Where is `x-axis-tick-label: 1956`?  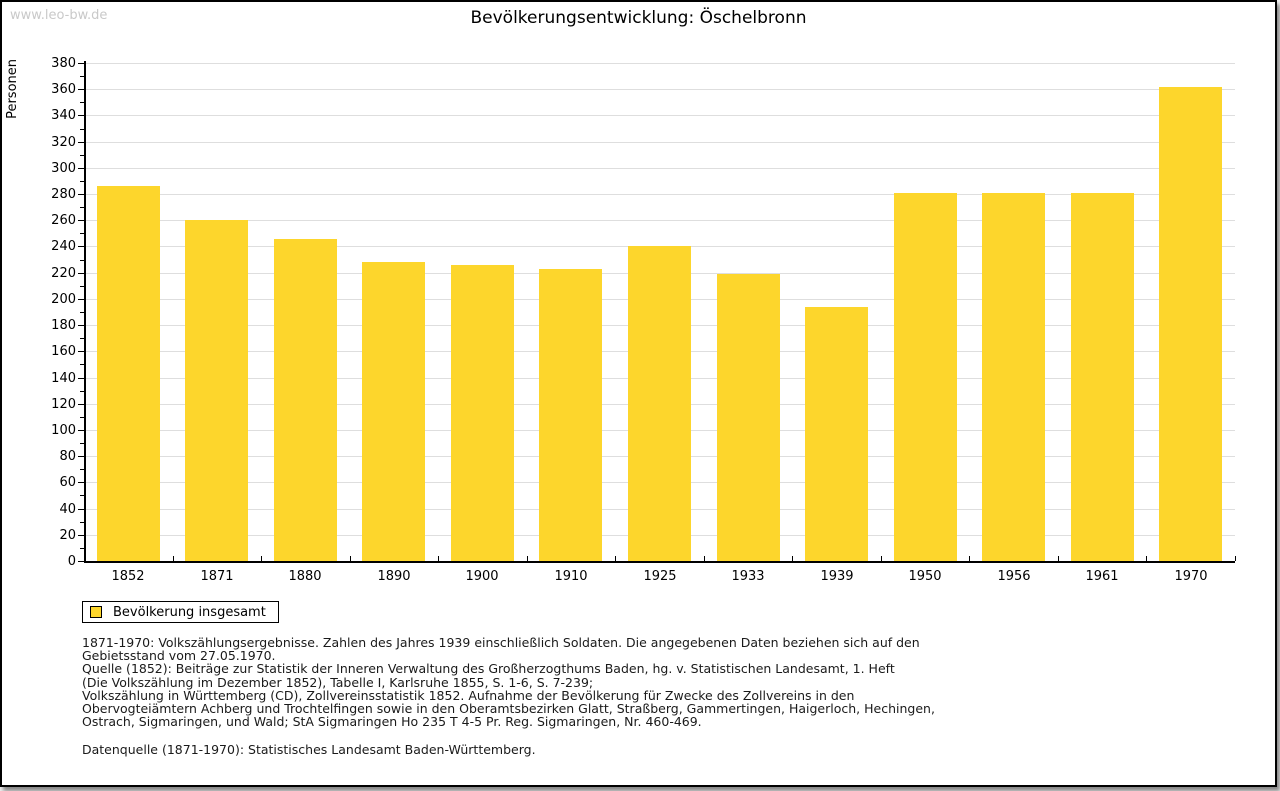
x-axis-tick-label: 1956 is located at coordinates (1014, 576).